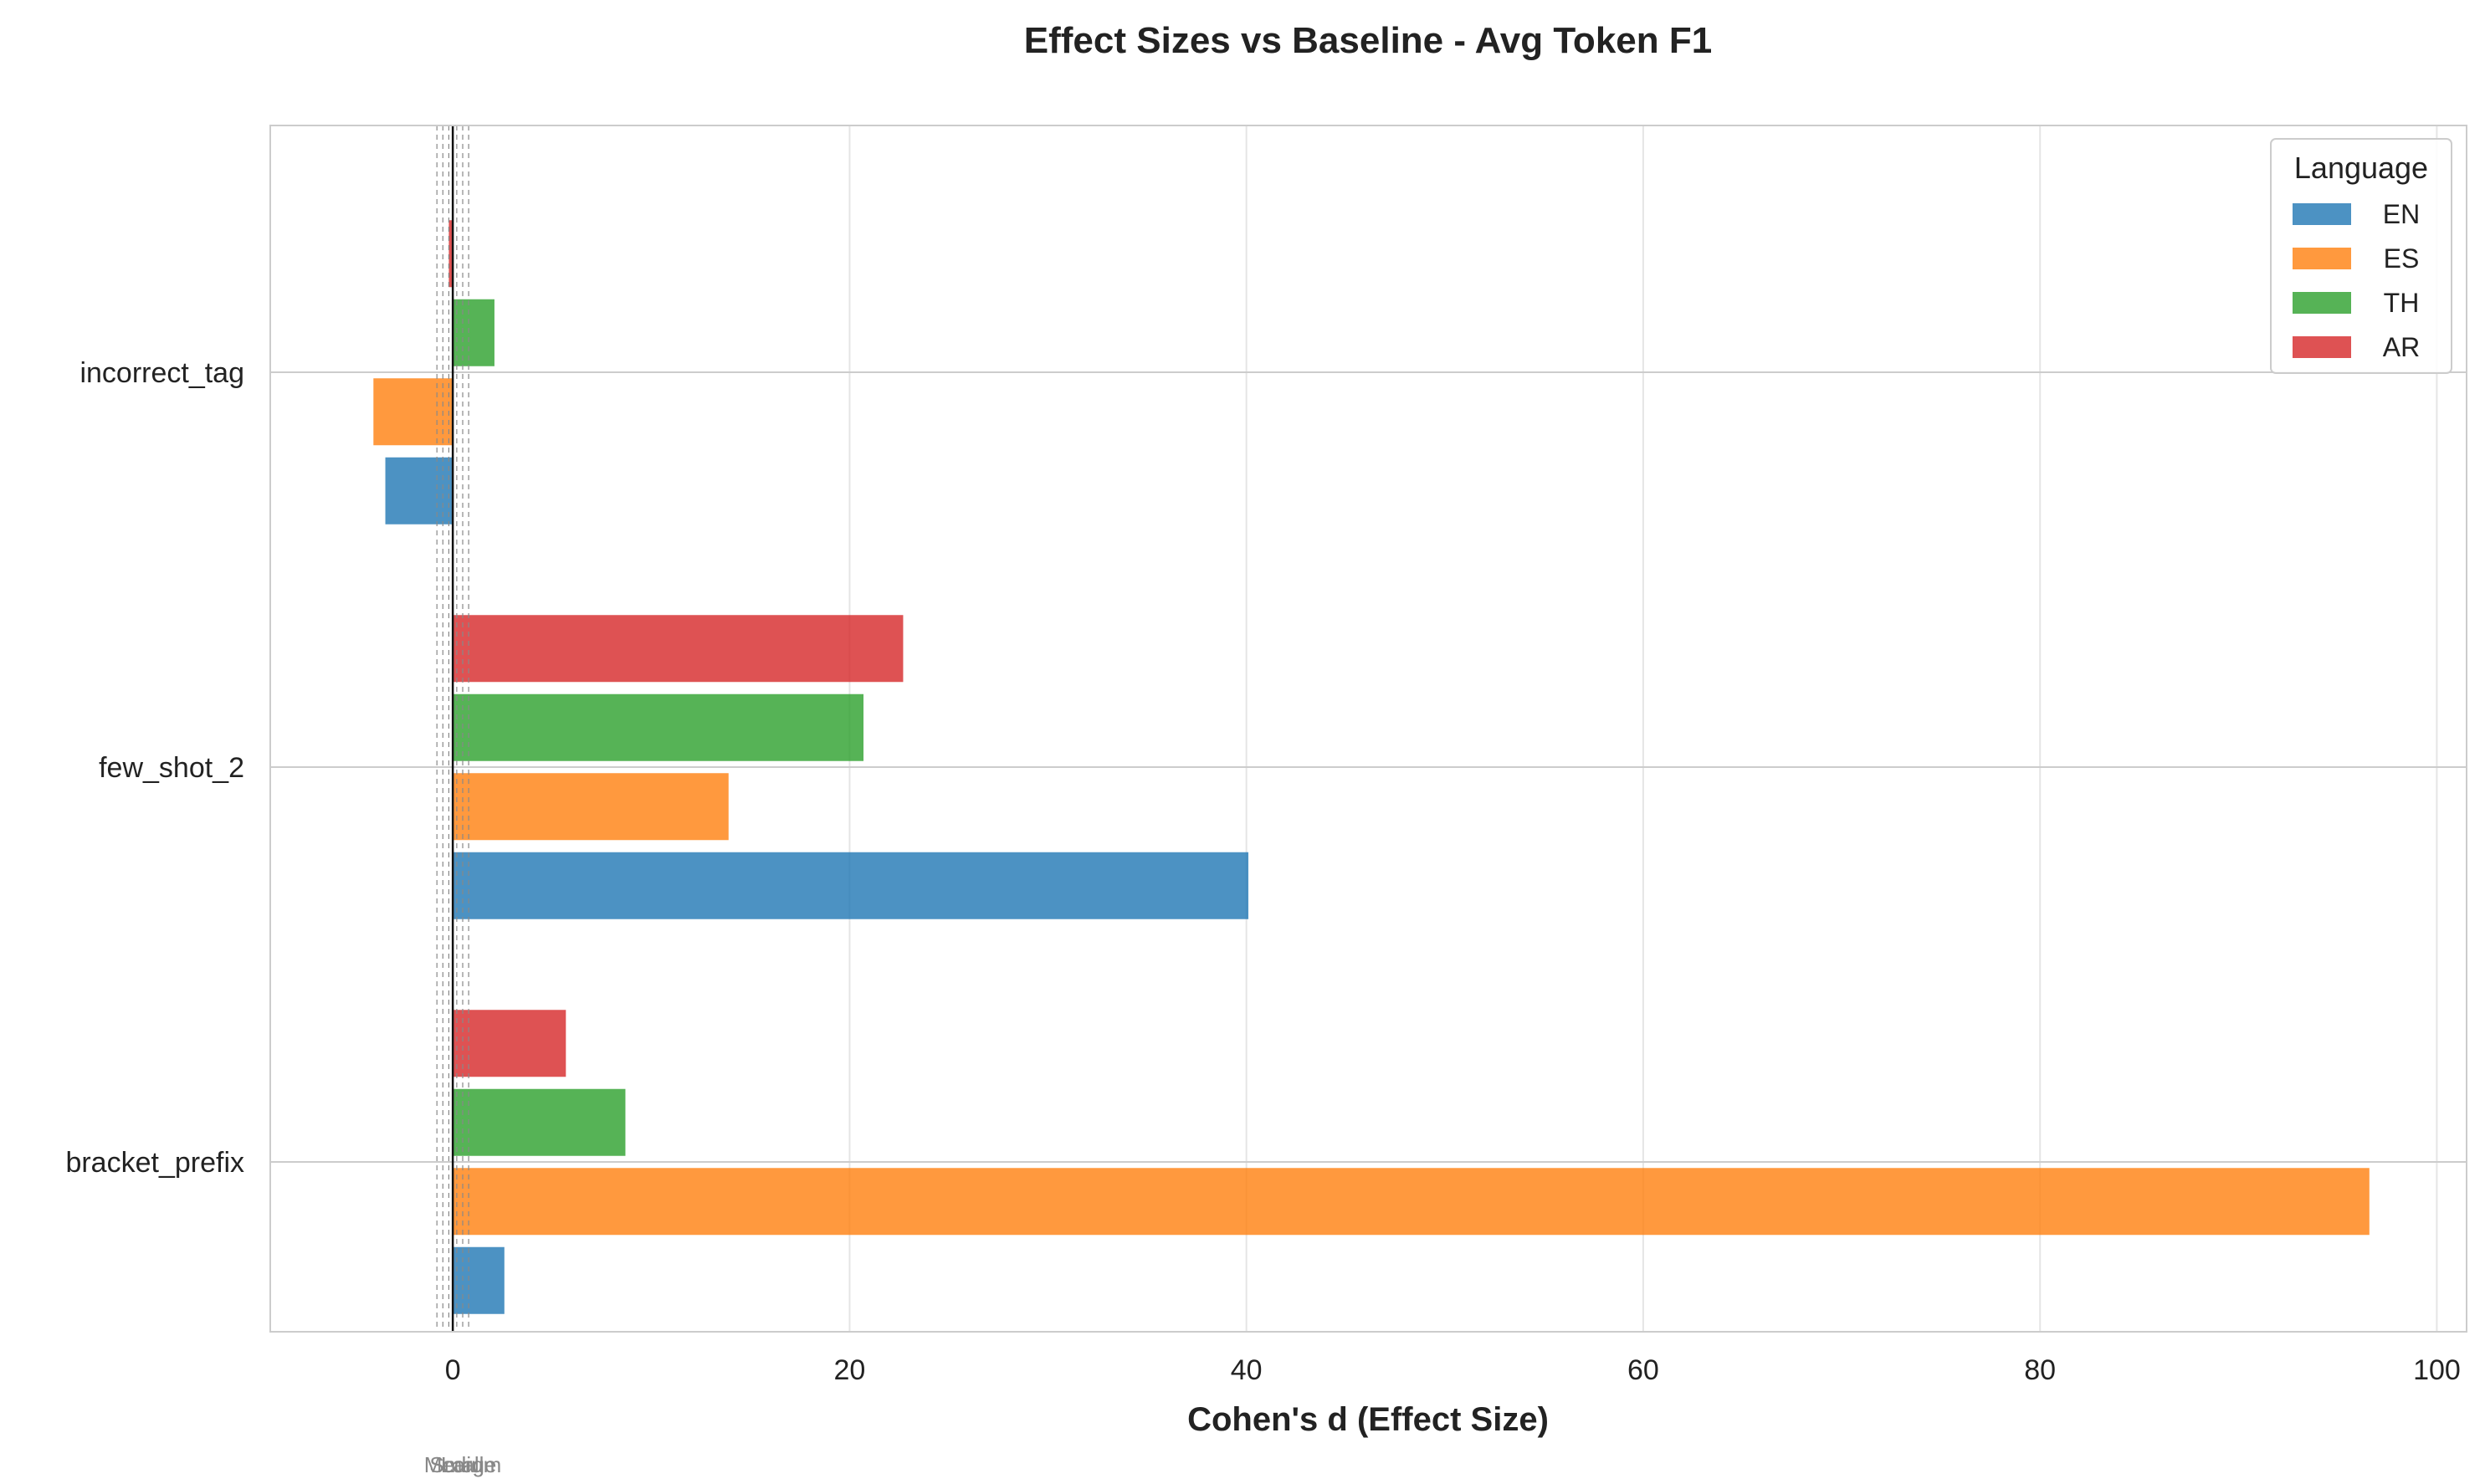  Describe the element at coordinates (172, 768) in the screenshot. I see `y-tick-label: few_shot_2` at that location.